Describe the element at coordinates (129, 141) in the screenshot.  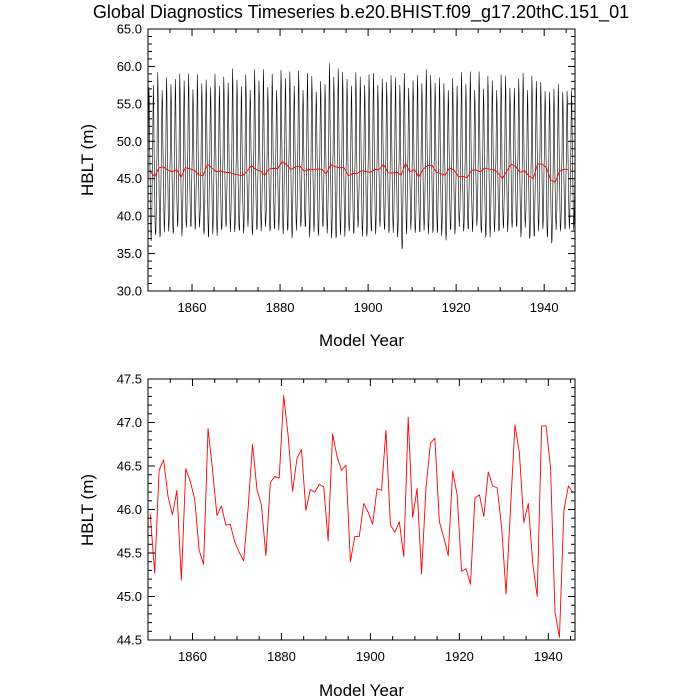
I see `y-tick-label: 50.0` at that location.